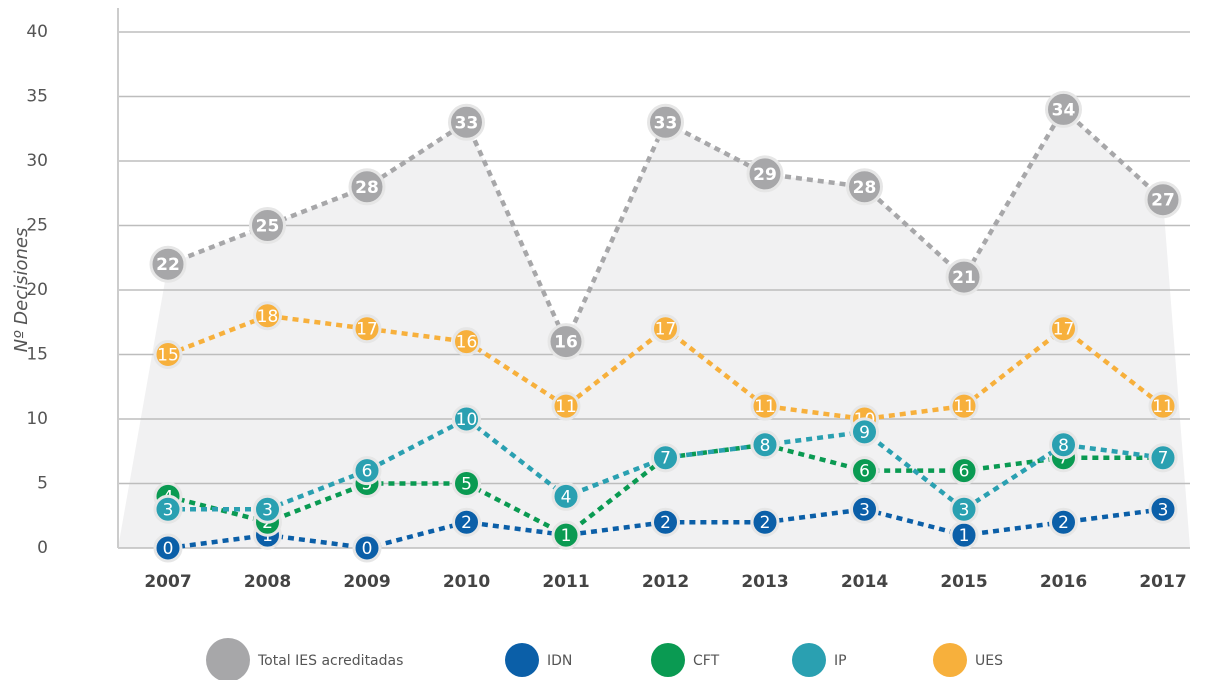  Describe the element at coordinates (366, 582) in the screenshot. I see `x-tick-label: 2009` at that location.